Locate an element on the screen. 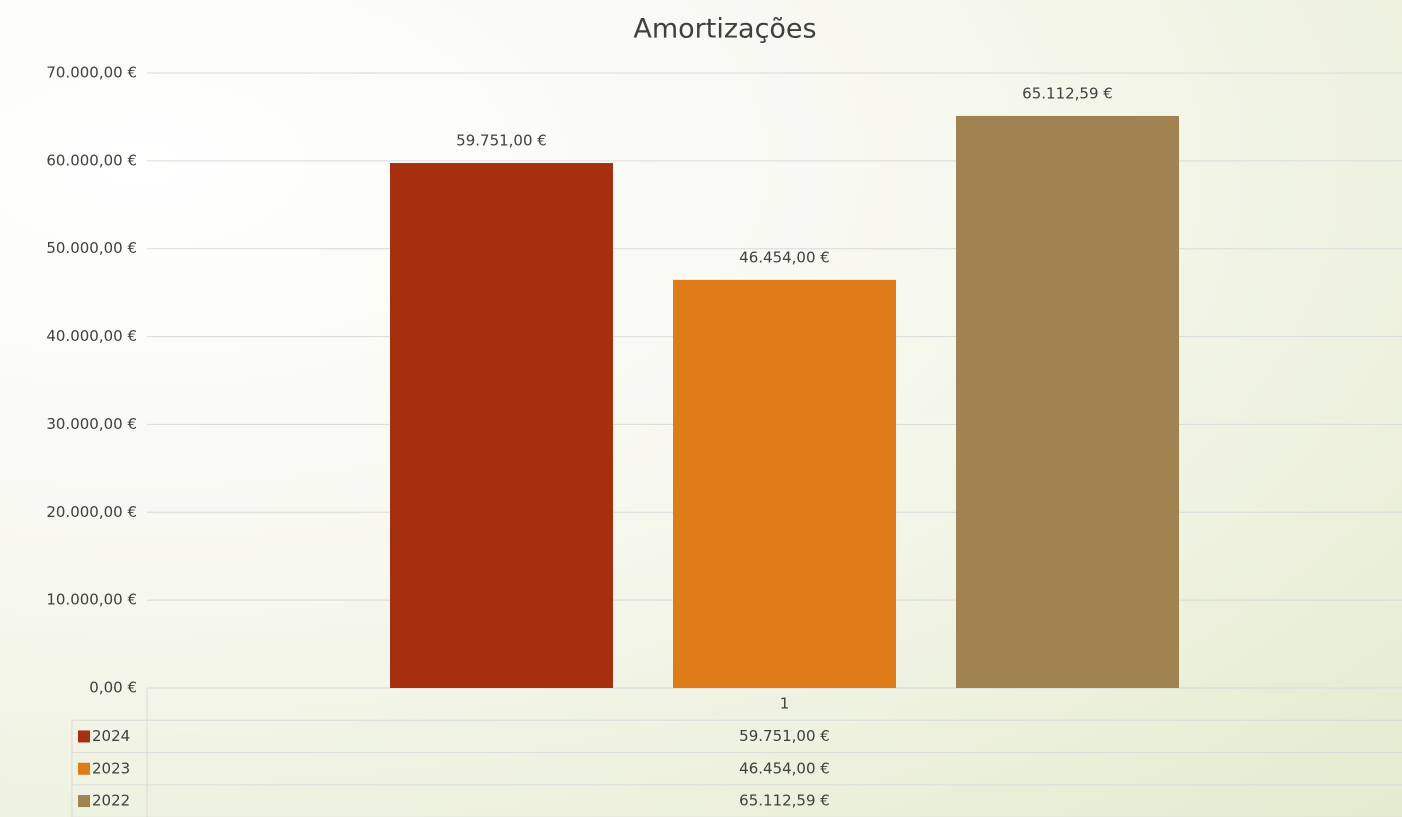 This screenshot has width=1402, height=817. y-tick-label: 50.000,00 € is located at coordinates (91, 248).